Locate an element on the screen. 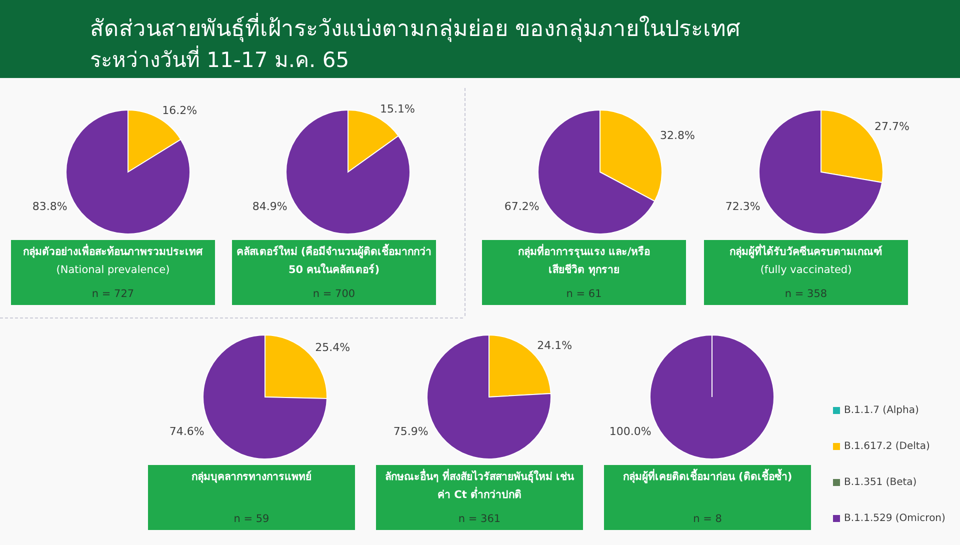 The height and width of the screenshot is (545, 960). text: n = 700 is located at coordinates (334, 294).